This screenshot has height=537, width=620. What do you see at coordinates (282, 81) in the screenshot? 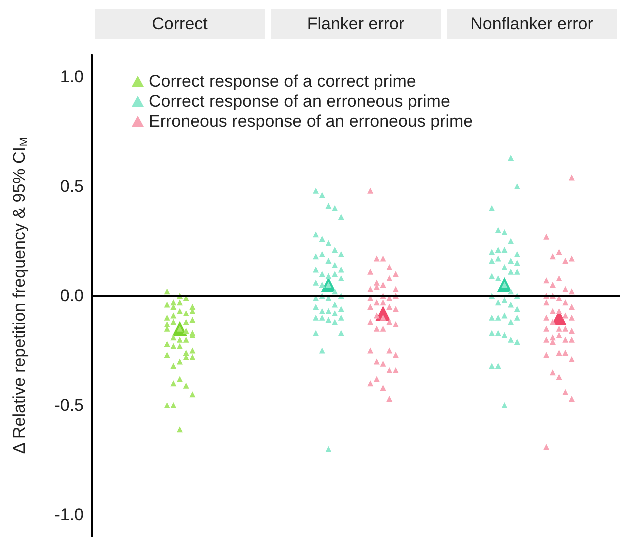
I see `legend-label: Correct response of a correct prime` at bounding box center [282, 81].